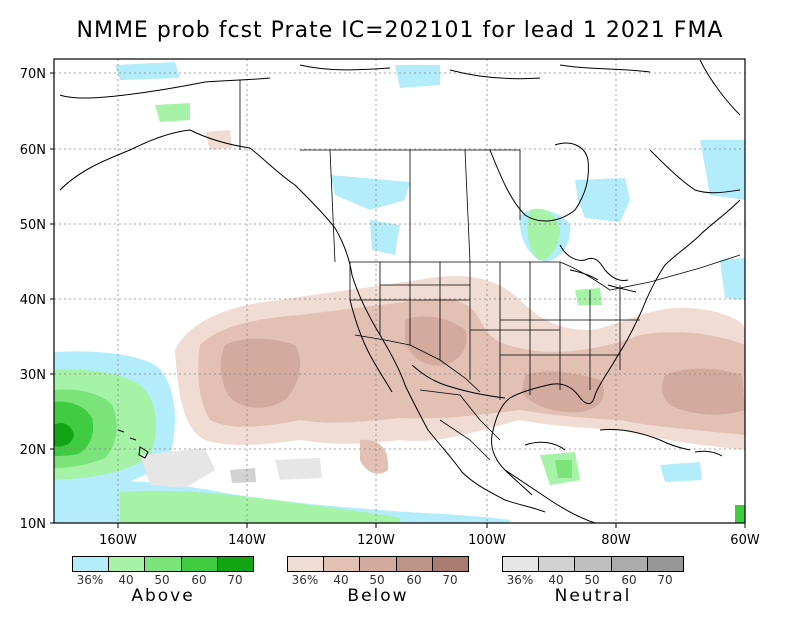 The width and height of the screenshot is (800, 618). I want to click on alaska-north, so click(165, 88).